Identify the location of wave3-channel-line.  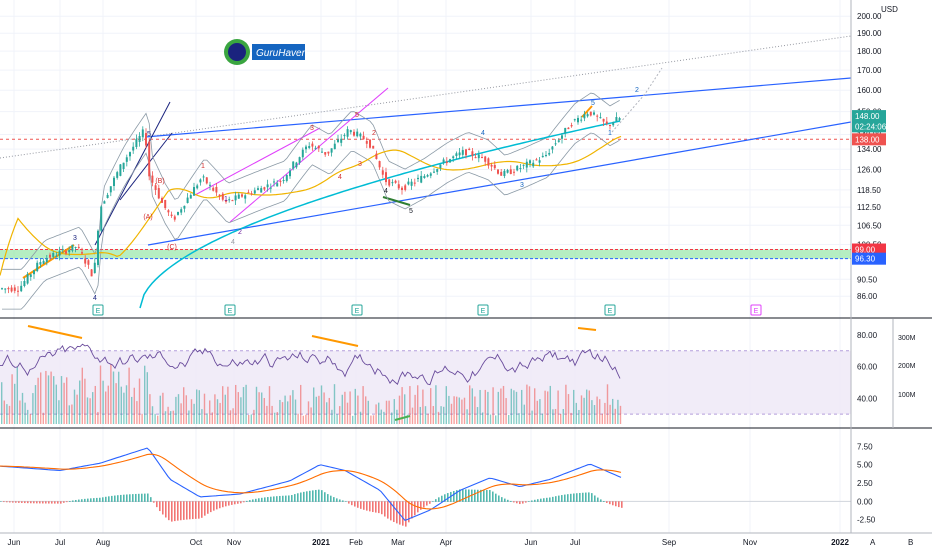
(146, 166).